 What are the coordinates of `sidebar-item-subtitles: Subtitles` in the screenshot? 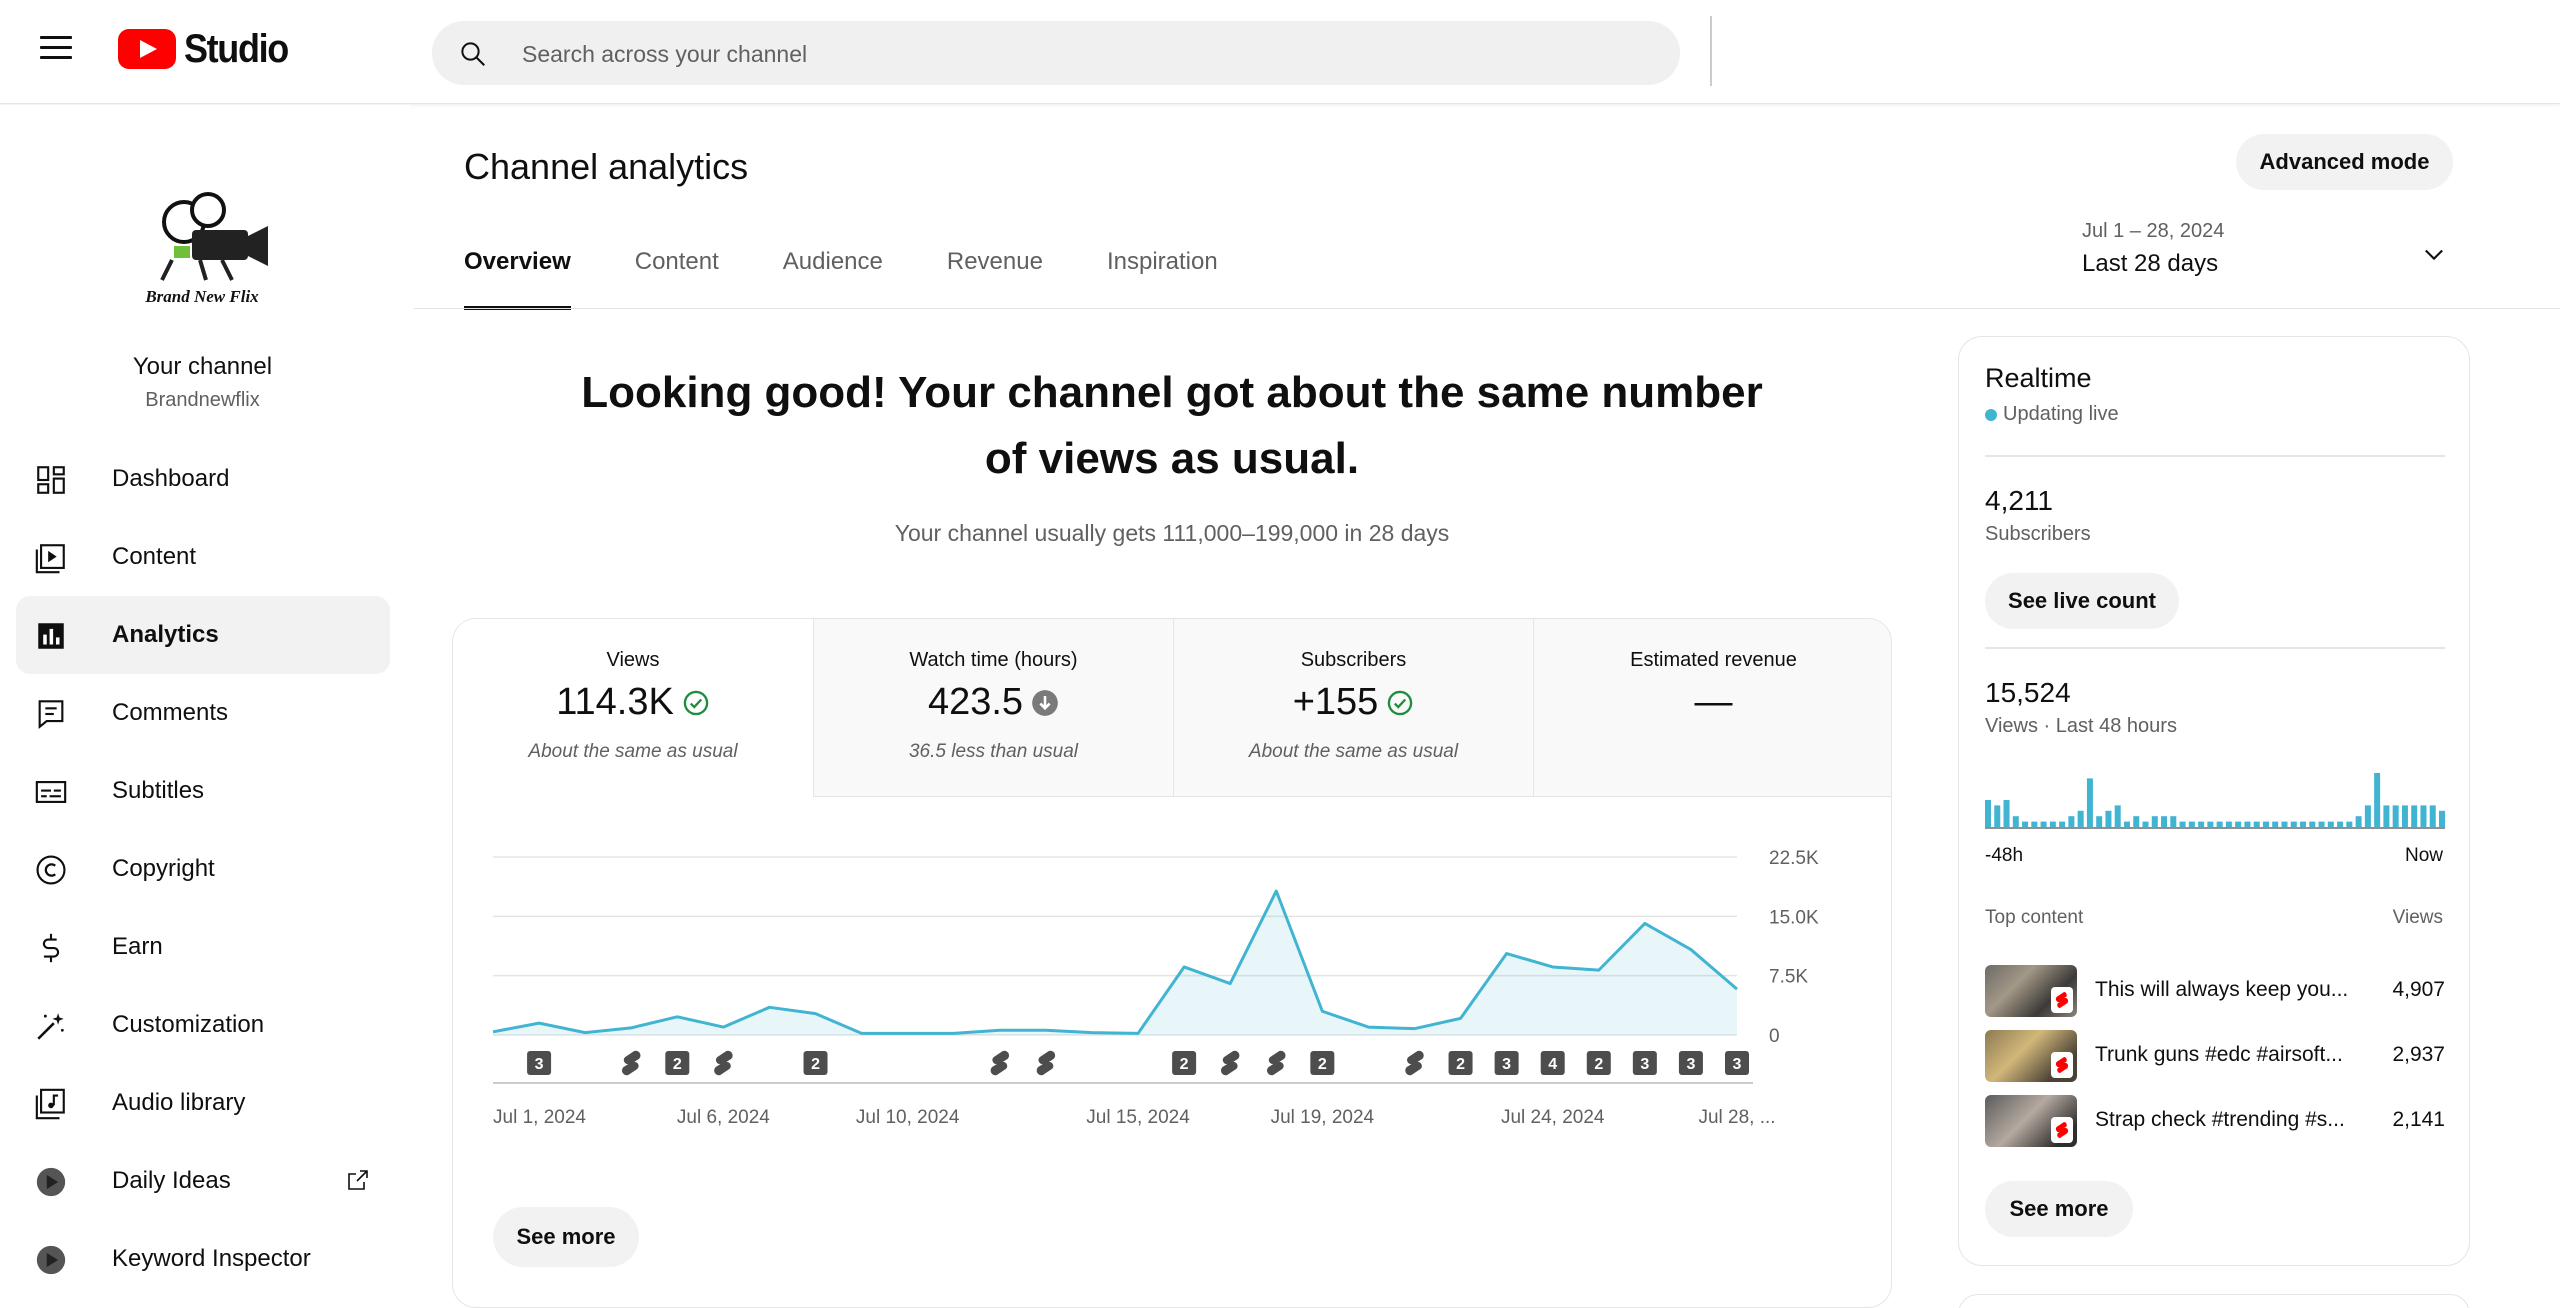 It's located at (203, 791).